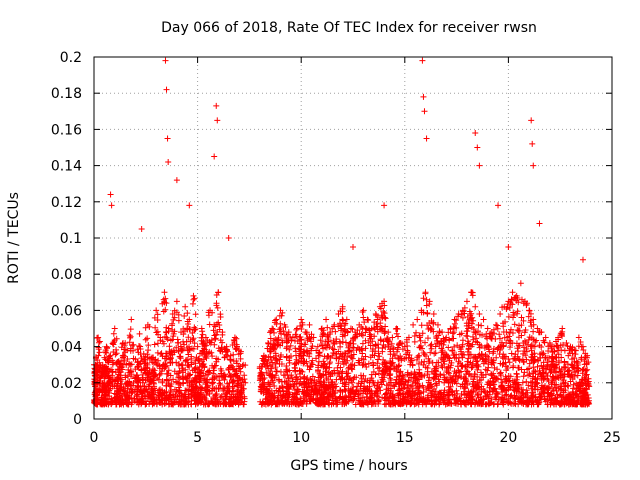 Image resolution: width=640 pixels, height=480 pixels. What do you see at coordinates (94, 438) in the screenshot?
I see `x-tick-label: 0` at bounding box center [94, 438].